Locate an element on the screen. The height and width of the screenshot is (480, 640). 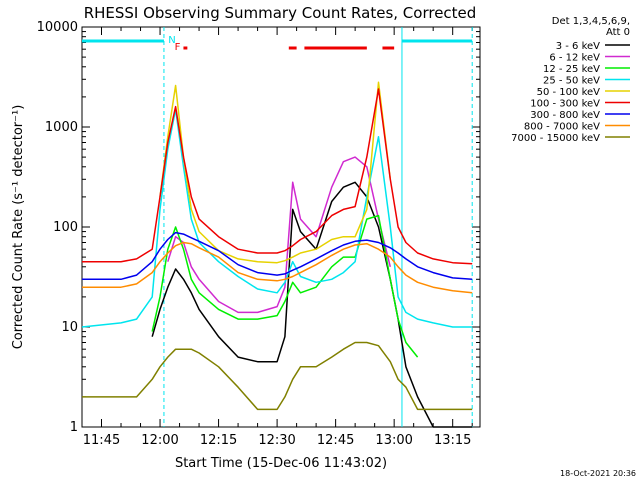
x-tick-label: 12:45 is located at coordinates (335, 440).